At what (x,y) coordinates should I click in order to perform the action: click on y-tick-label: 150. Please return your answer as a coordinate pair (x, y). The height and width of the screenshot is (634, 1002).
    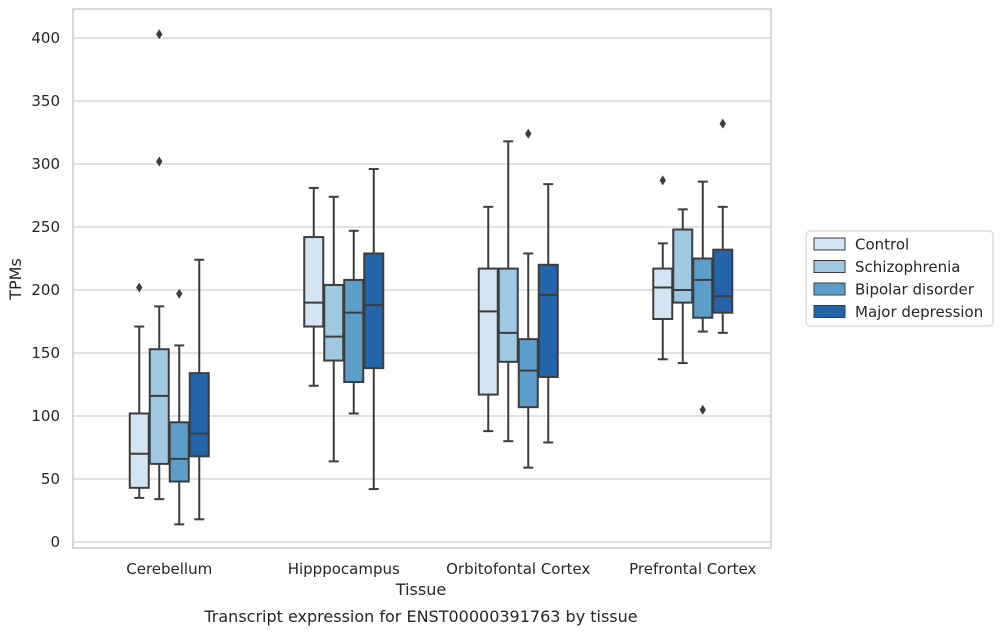
    Looking at the image, I should click on (45, 353).